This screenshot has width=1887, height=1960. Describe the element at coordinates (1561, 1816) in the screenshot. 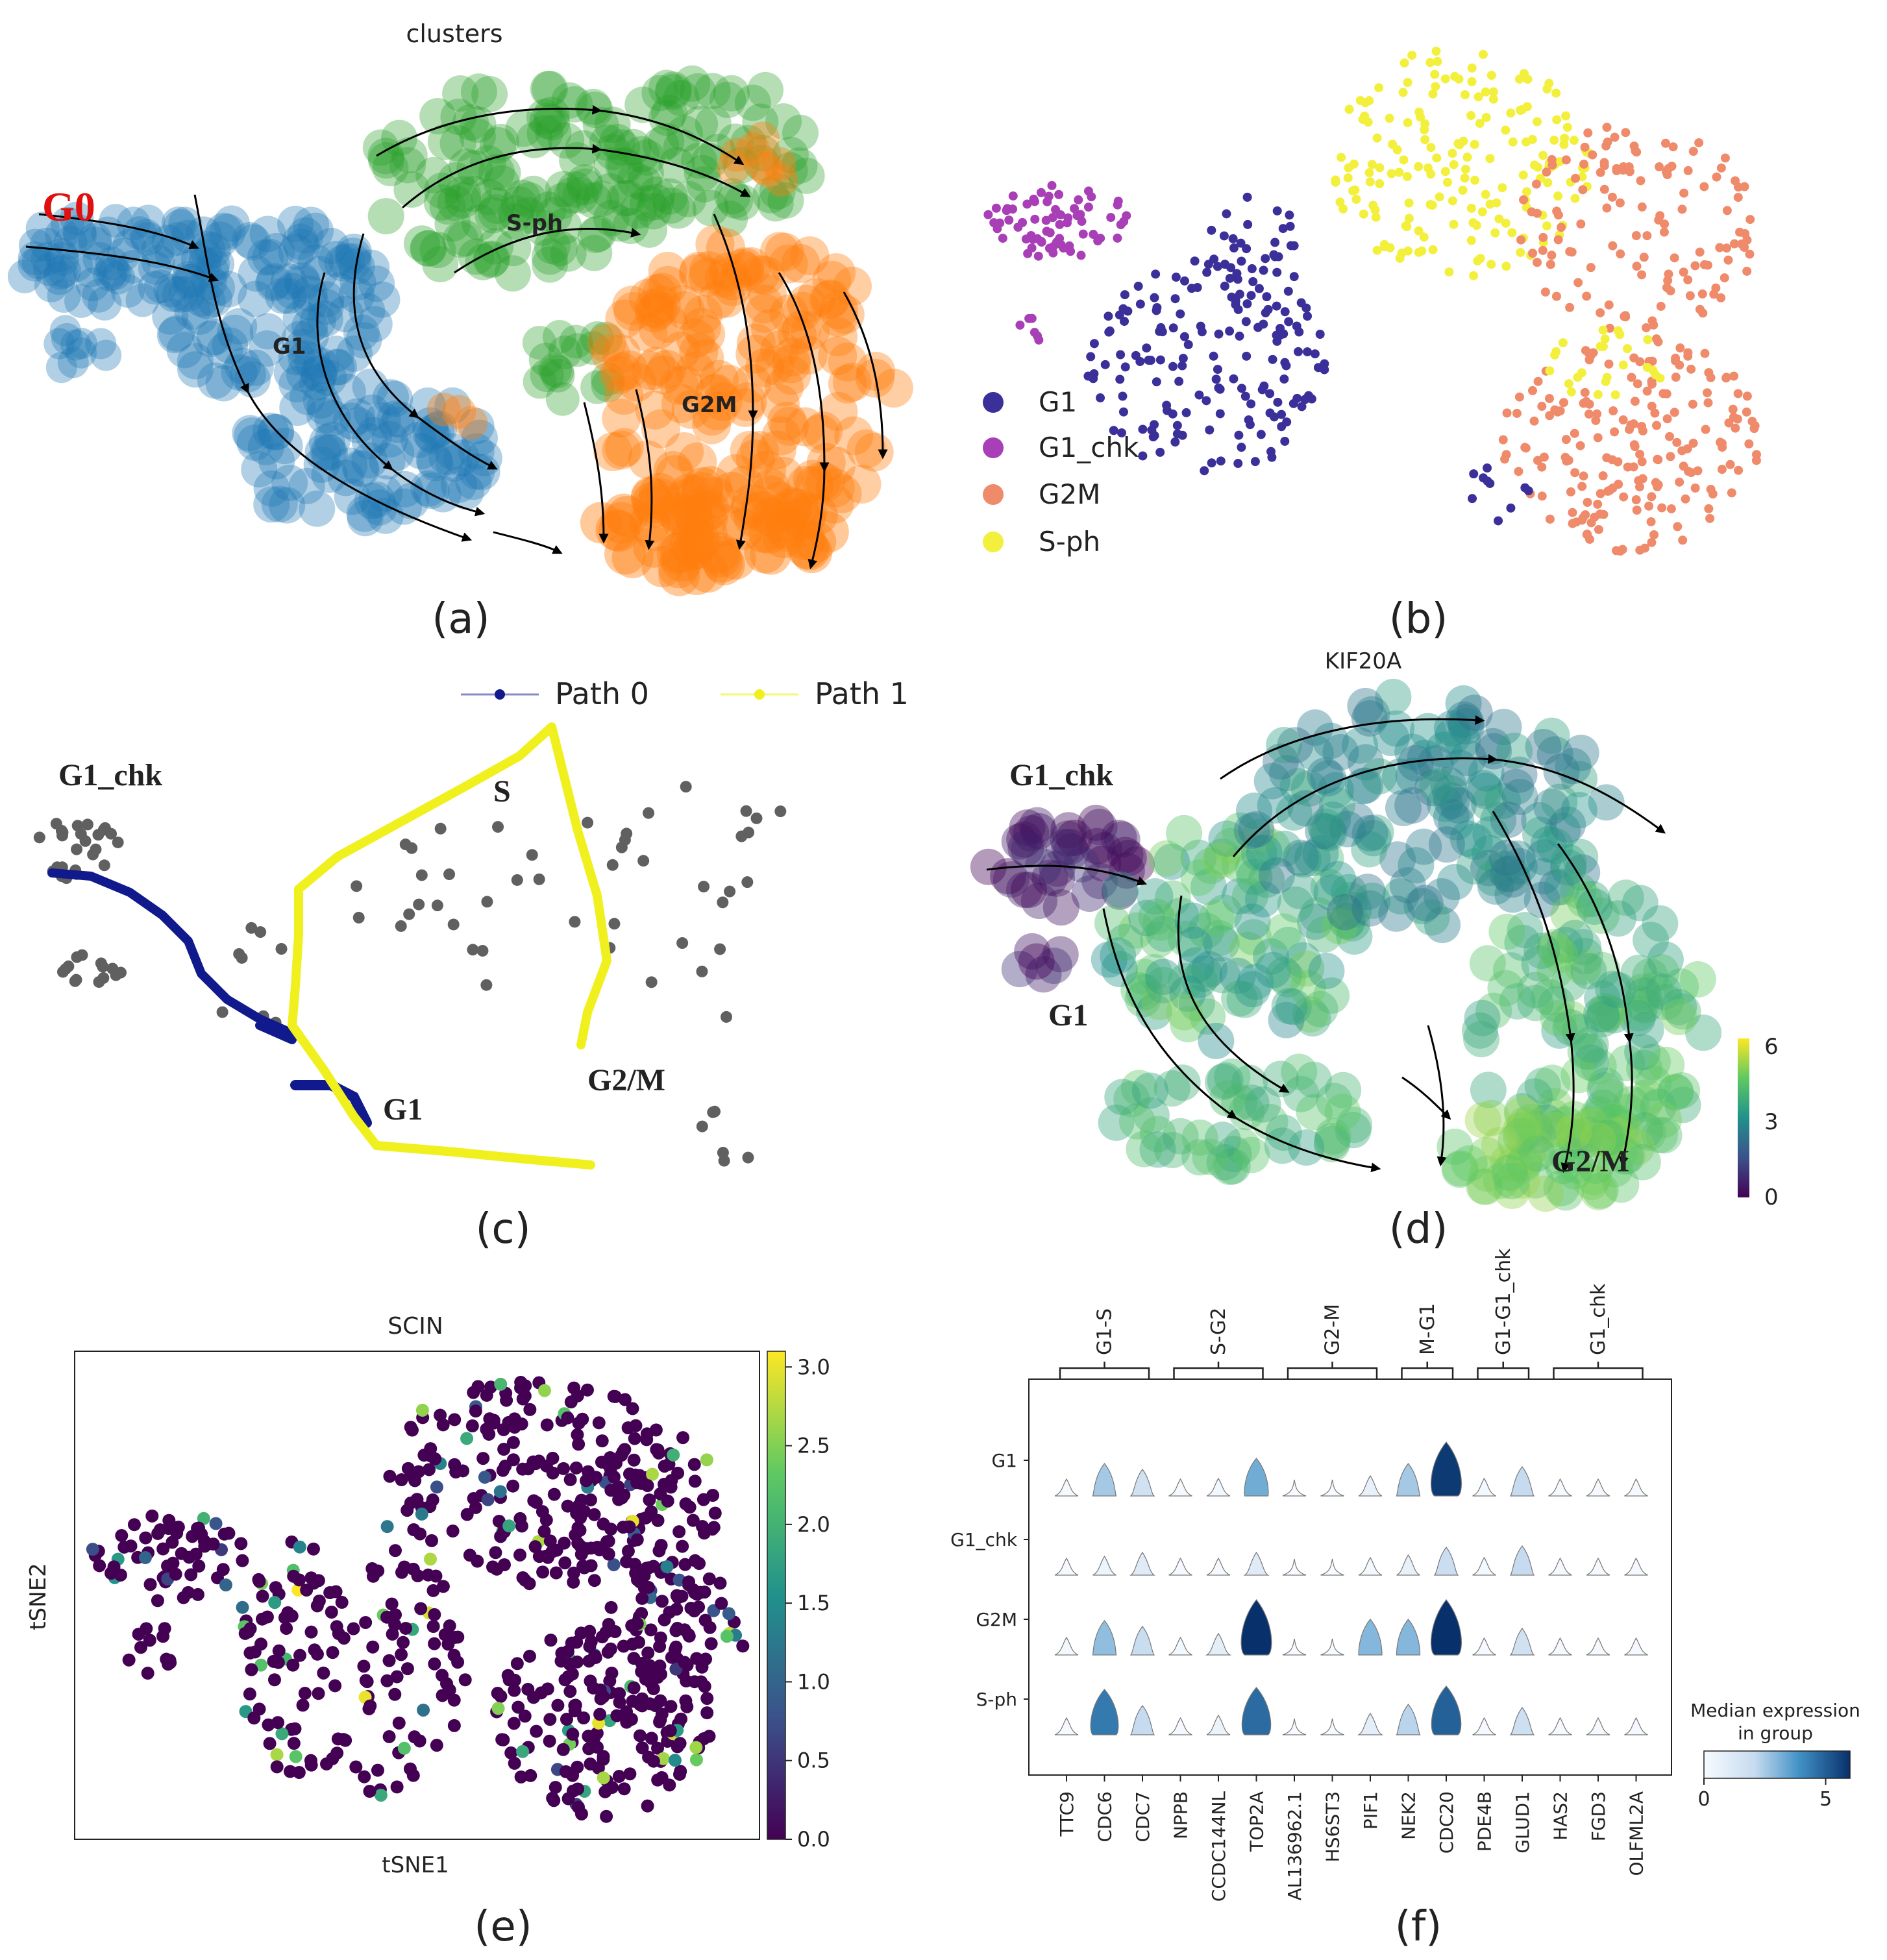

I see `gene-label: HAS2` at that location.